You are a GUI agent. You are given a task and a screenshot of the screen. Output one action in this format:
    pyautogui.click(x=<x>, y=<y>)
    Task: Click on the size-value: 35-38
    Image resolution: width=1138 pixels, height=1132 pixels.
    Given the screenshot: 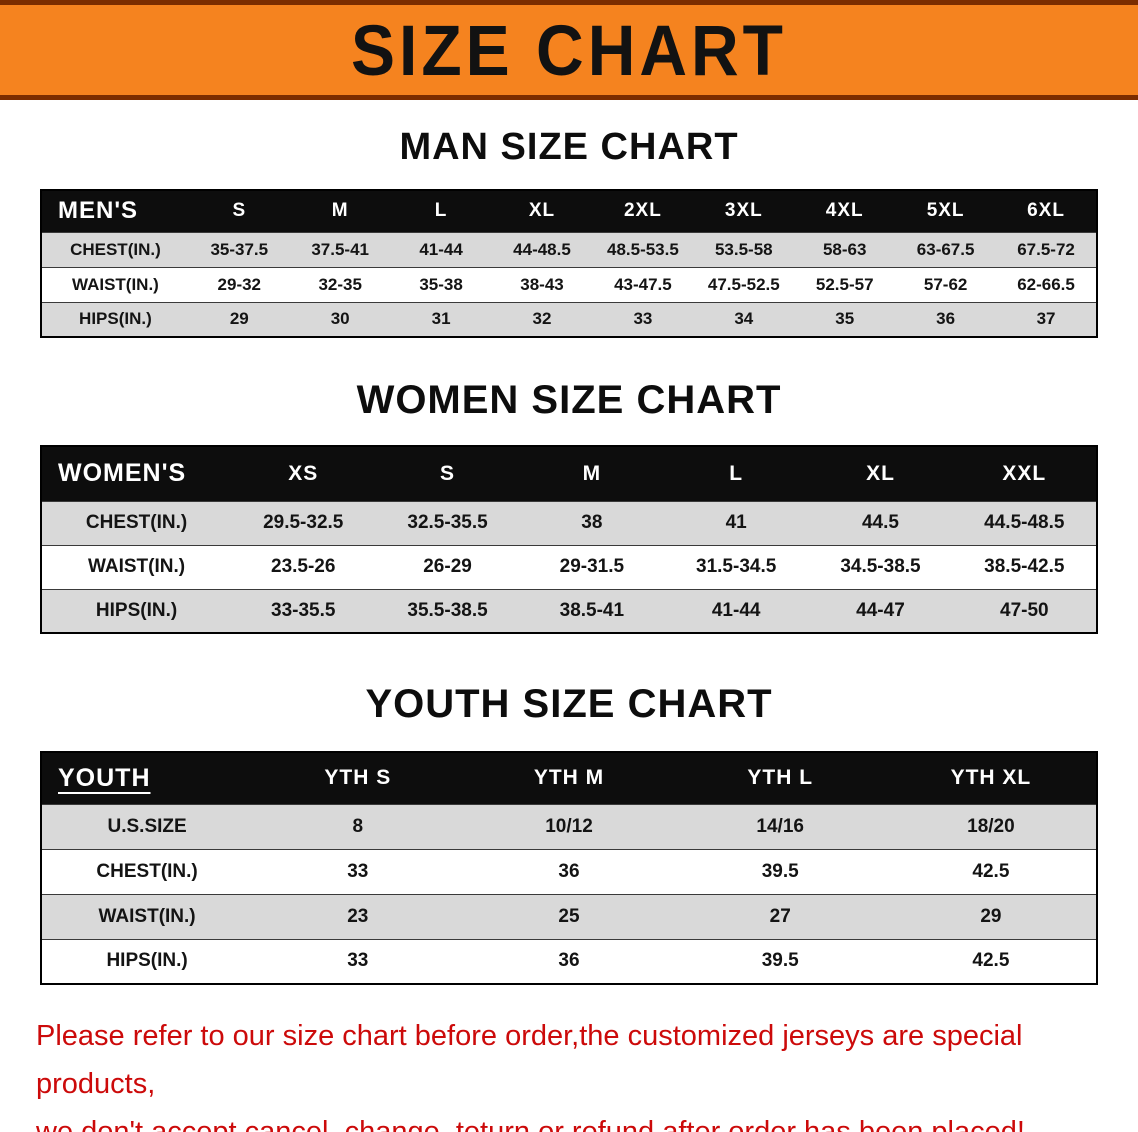 What is the action you would take?
    pyautogui.click(x=441, y=284)
    